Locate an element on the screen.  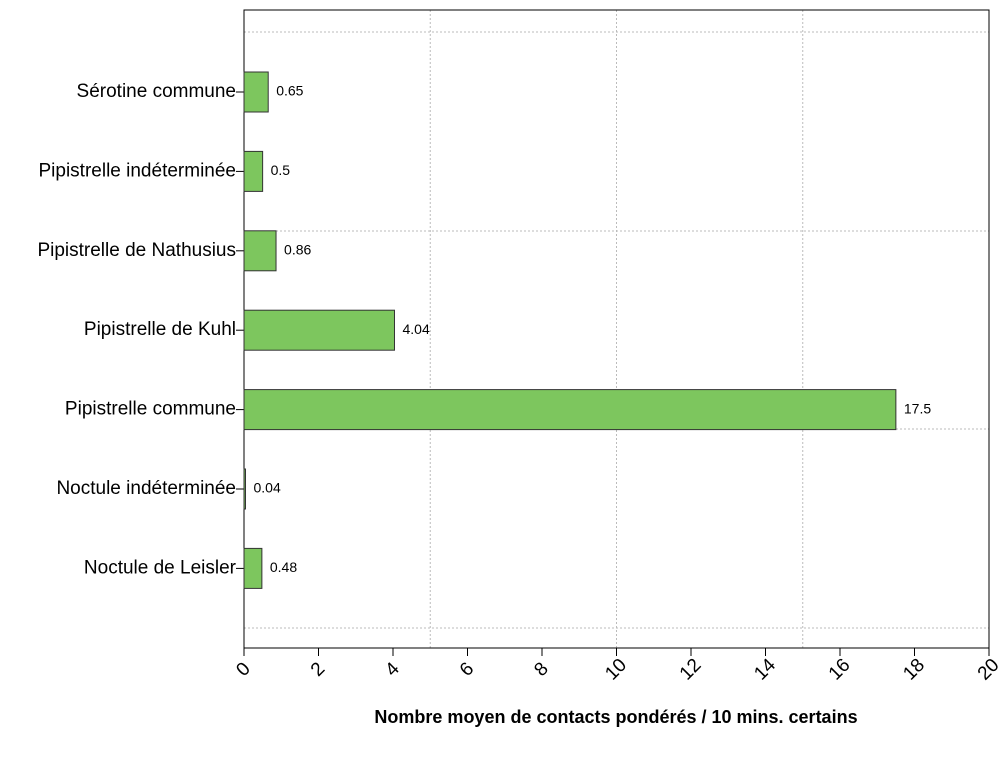
x-tick-label: 2 is located at coordinates (318, 669).